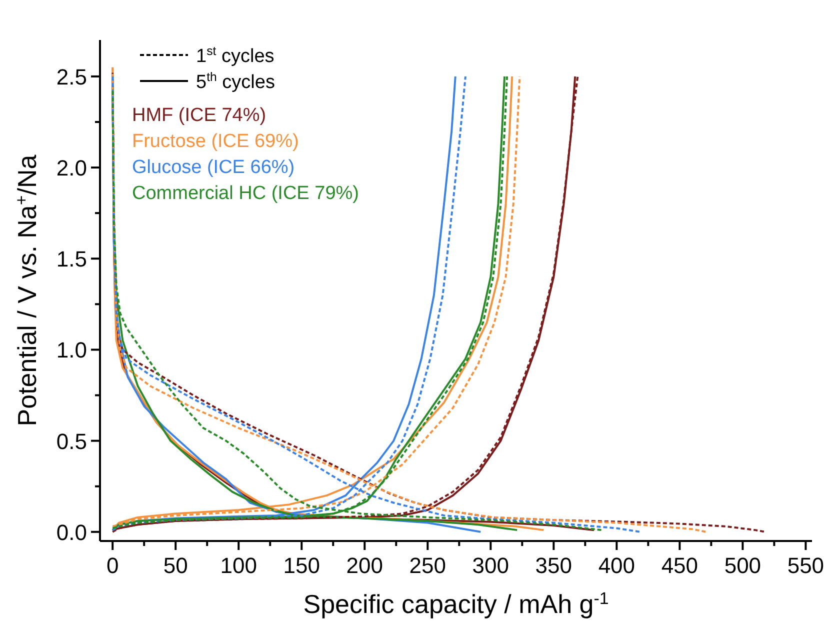 The image size is (837, 631). I want to click on x-tick-label: 400, so click(617, 565).